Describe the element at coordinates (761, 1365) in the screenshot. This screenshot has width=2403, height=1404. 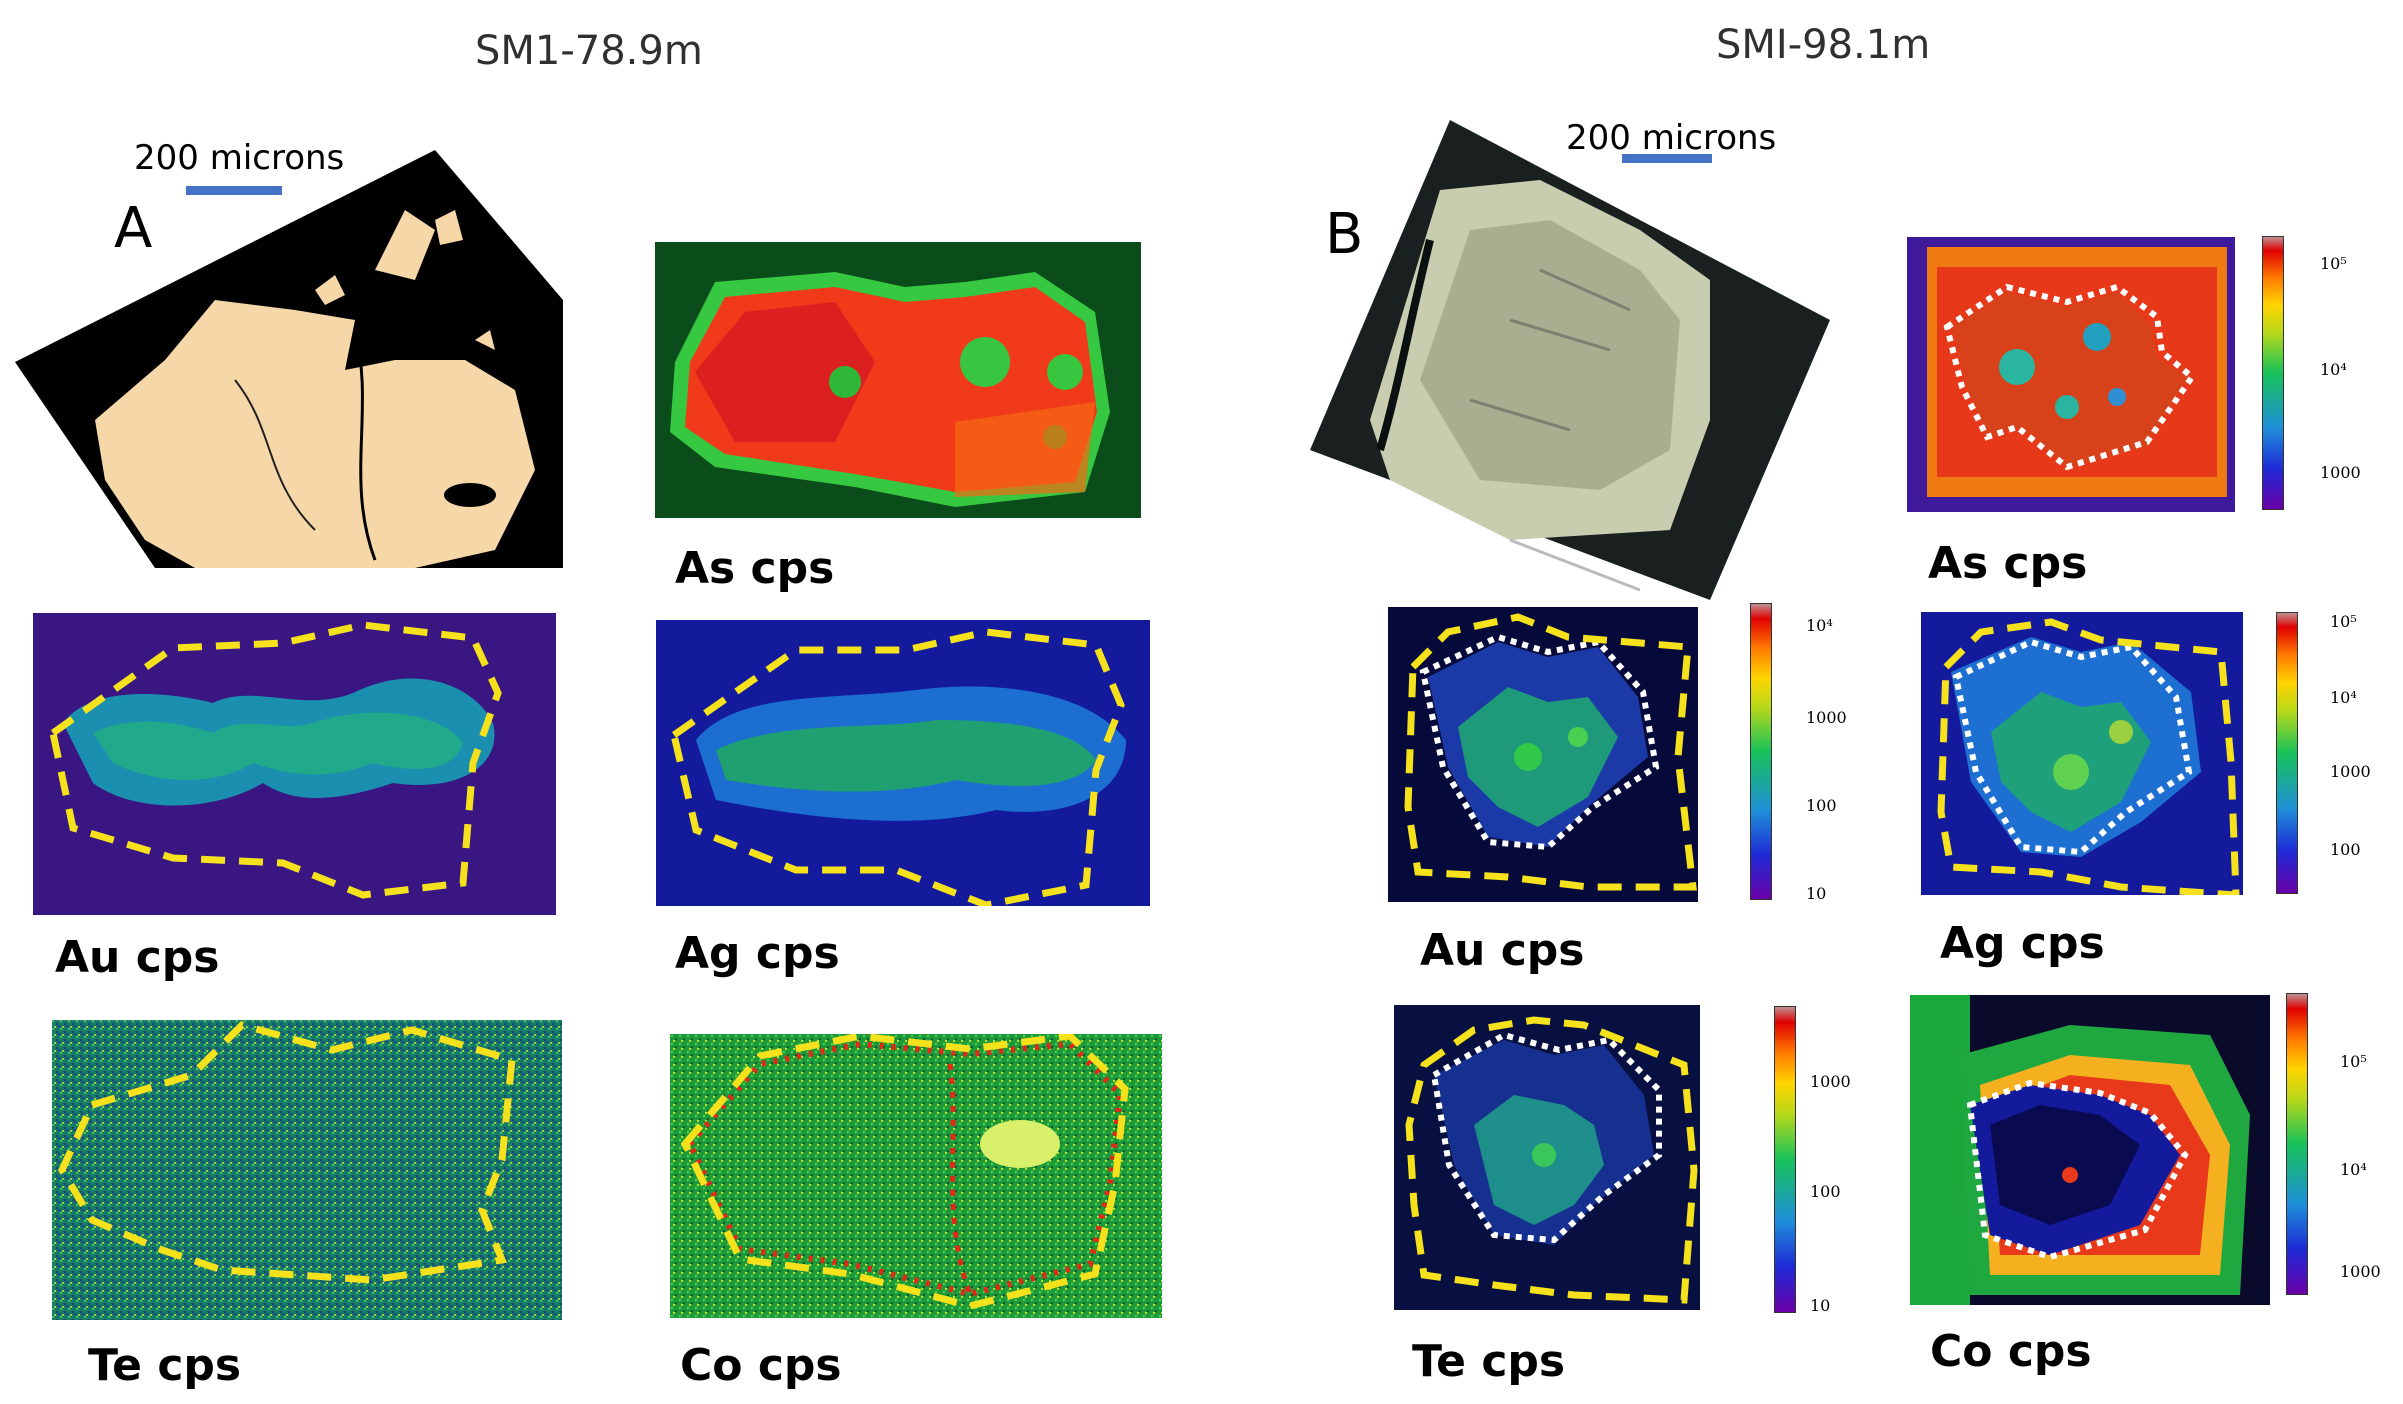
I see `panel-a-co-label: Co cps` at that location.